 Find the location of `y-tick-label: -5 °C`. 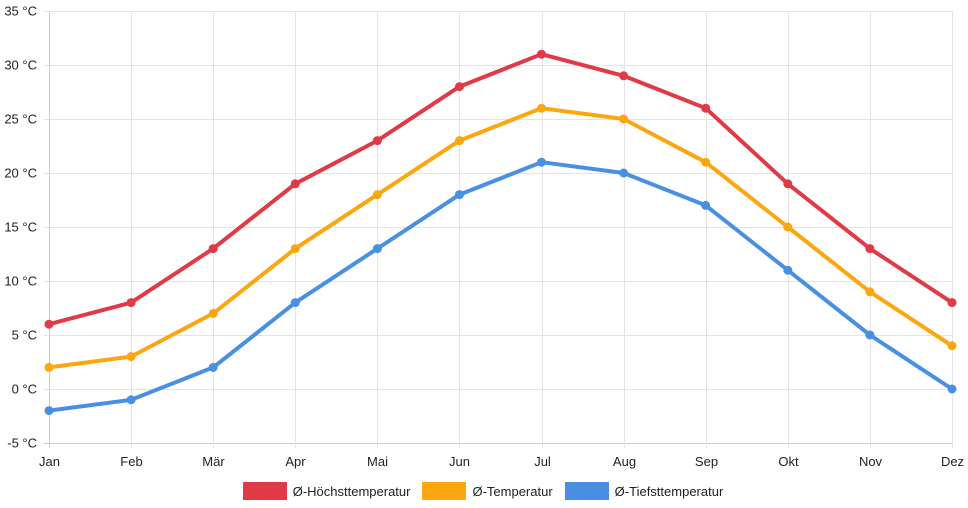

y-tick-label: -5 °C is located at coordinates (22, 443).